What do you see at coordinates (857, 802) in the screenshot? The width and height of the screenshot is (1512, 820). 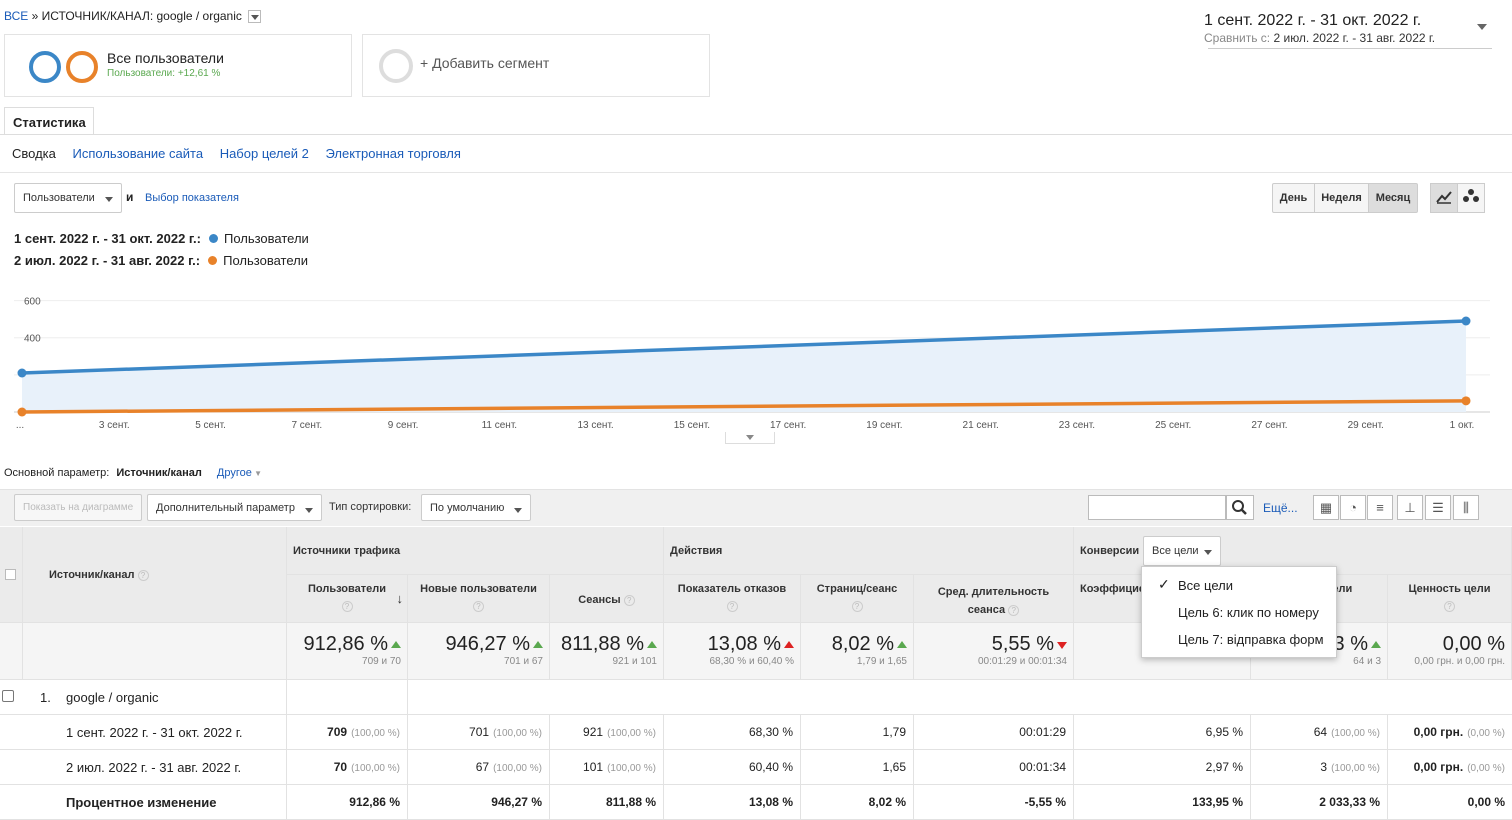 I see `table-cell: 8,02 %` at bounding box center [857, 802].